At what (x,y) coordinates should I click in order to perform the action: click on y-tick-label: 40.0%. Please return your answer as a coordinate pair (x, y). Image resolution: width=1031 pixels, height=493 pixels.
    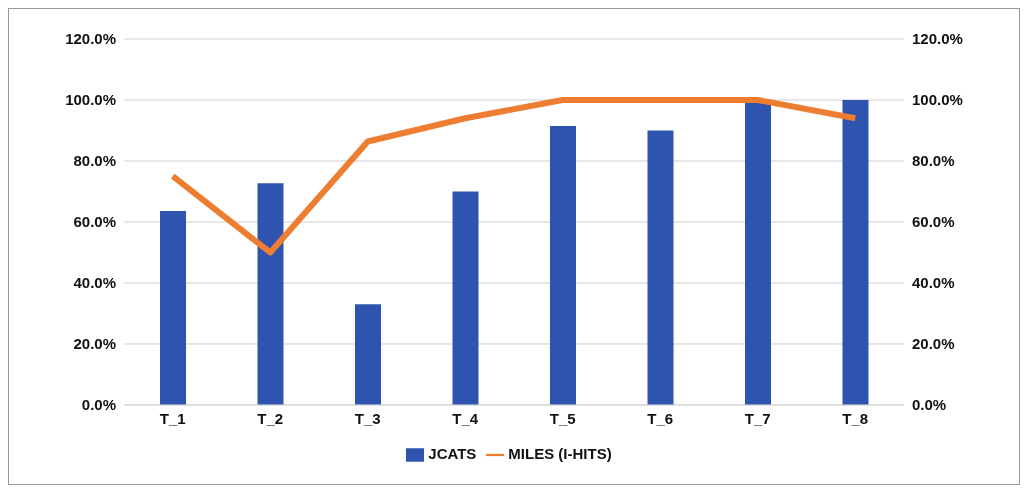
    Looking at the image, I should click on (94, 283).